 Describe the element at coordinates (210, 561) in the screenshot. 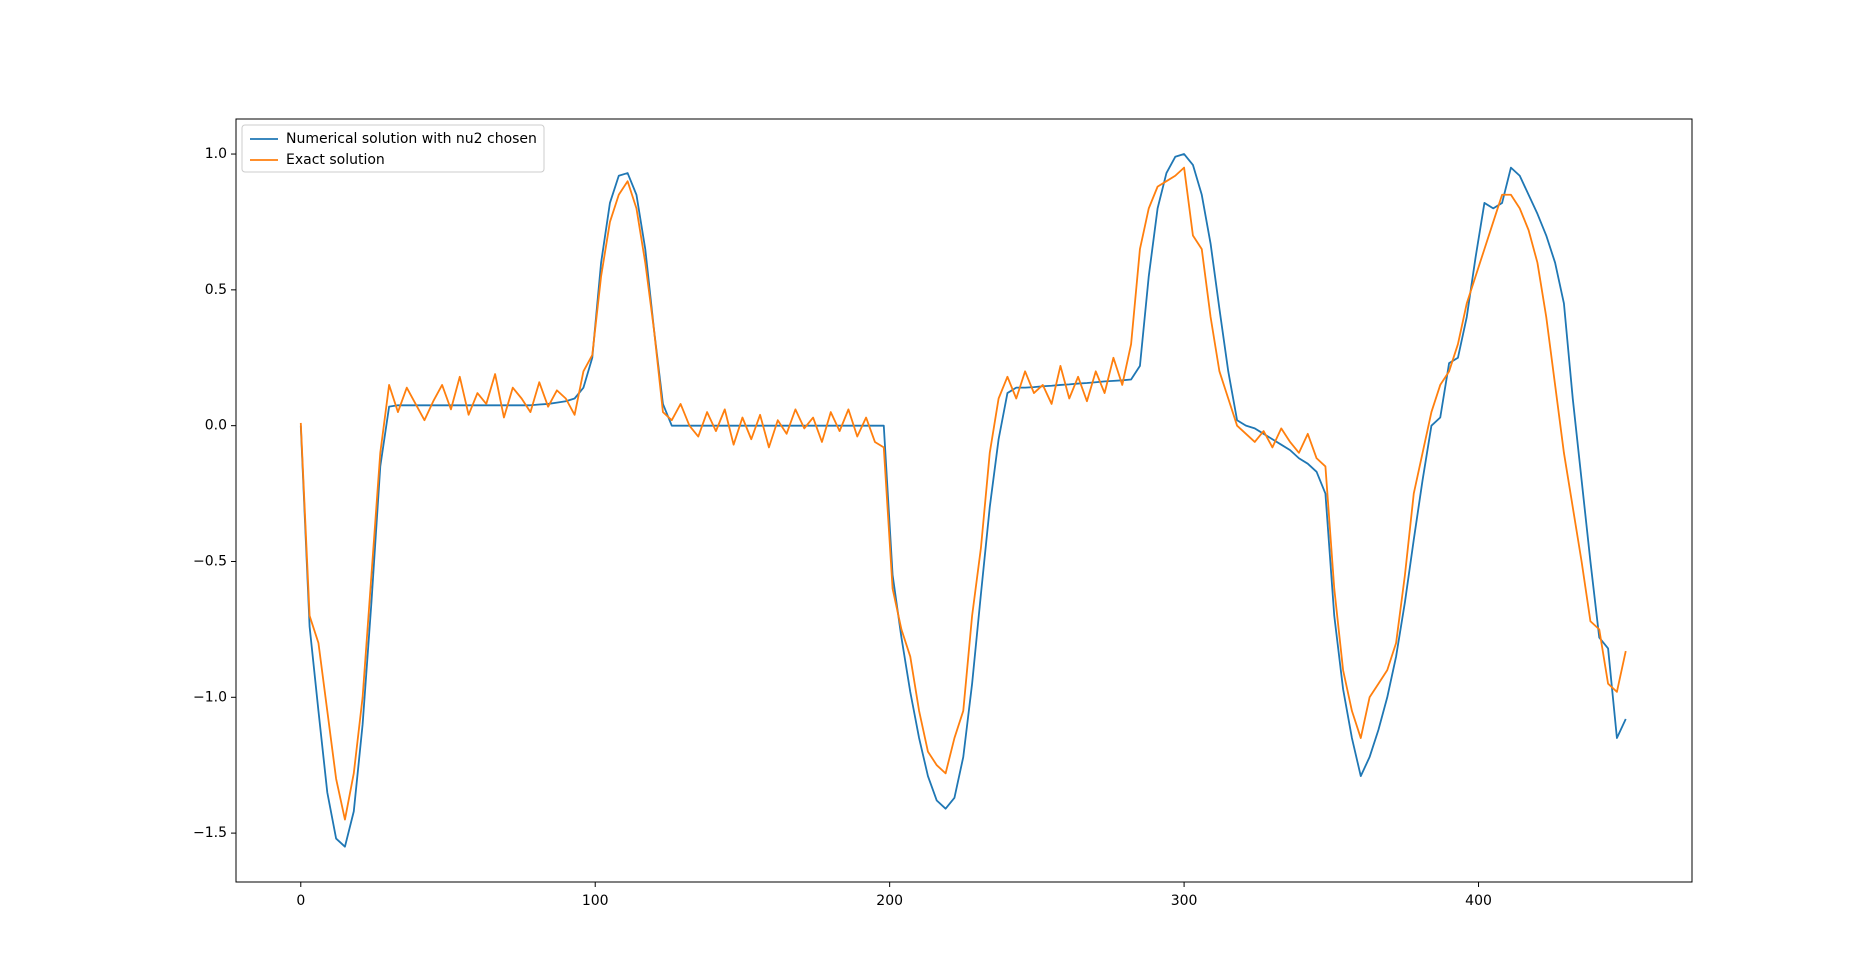

I see `y-tick-label: −0.5` at that location.